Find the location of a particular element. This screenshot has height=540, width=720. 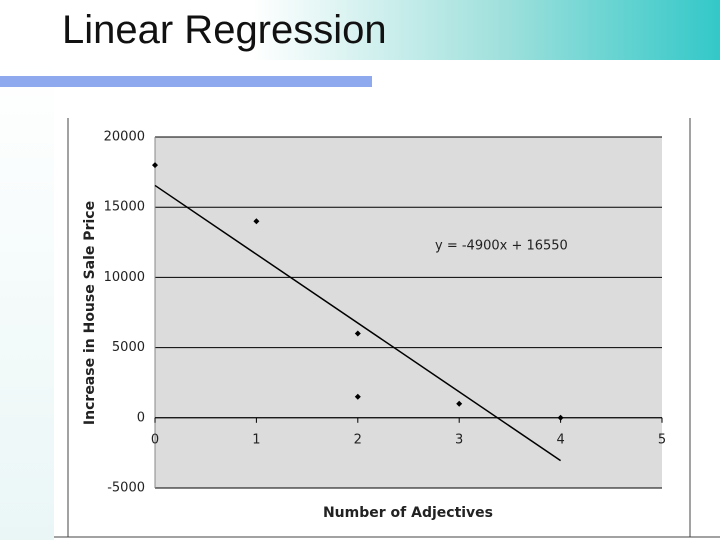

x-tick-label: 1 is located at coordinates (256, 439).